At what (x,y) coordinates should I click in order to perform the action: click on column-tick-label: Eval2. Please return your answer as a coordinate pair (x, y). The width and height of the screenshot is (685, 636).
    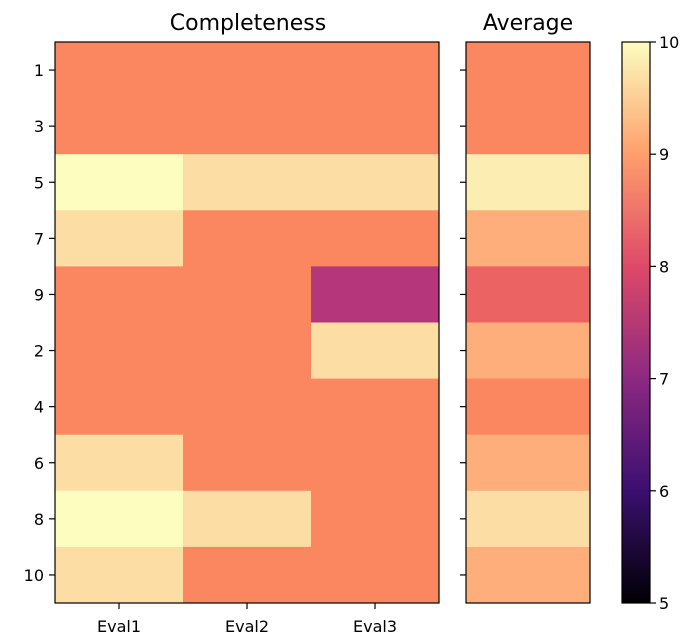
    Looking at the image, I should click on (247, 626).